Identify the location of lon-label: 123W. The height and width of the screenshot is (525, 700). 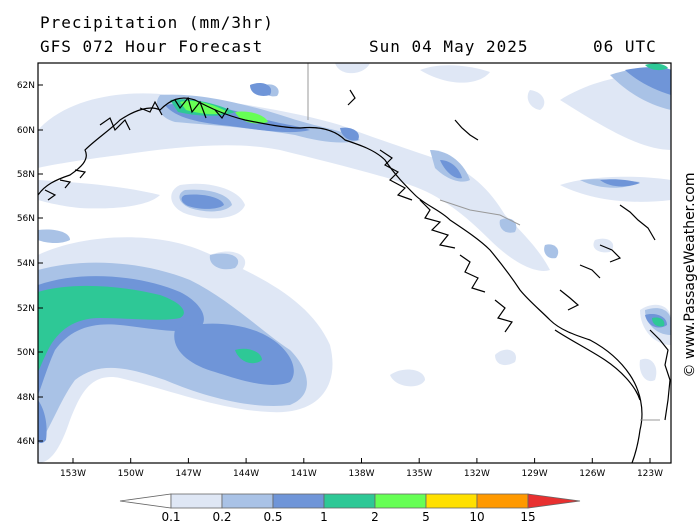
(650, 474).